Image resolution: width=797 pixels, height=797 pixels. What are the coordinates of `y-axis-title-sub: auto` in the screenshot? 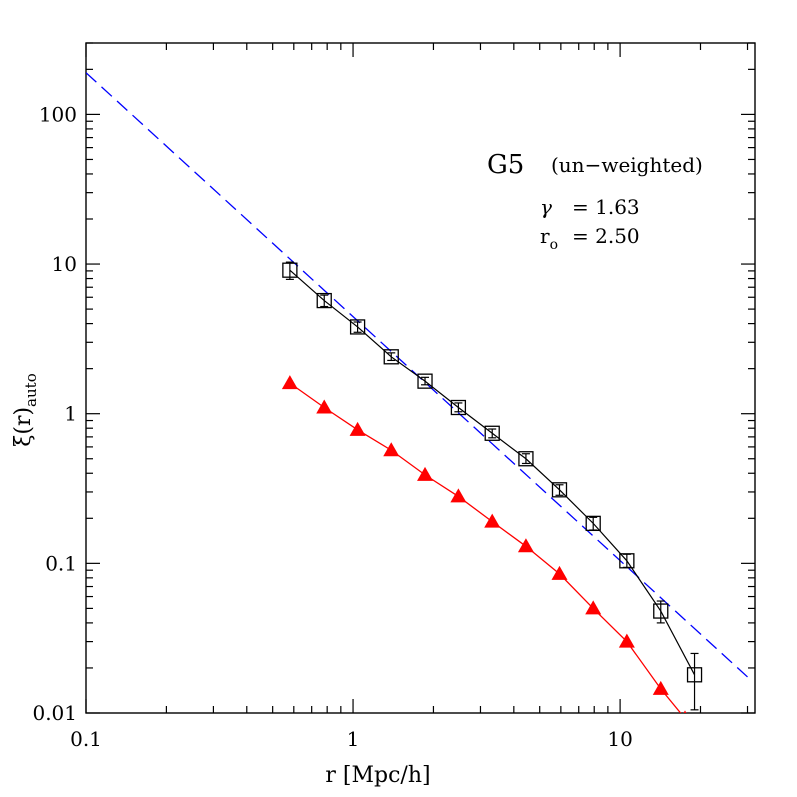 It's located at (31, 390).